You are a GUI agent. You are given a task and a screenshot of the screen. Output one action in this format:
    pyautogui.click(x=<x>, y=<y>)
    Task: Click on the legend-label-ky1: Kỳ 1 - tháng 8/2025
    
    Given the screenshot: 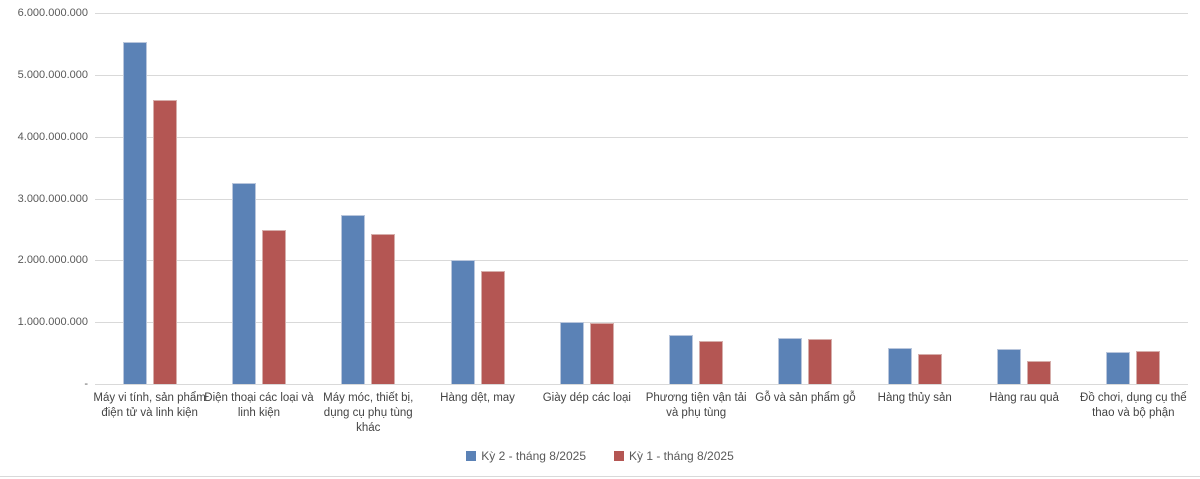 What is the action you would take?
    pyautogui.click(x=681, y=456)
    